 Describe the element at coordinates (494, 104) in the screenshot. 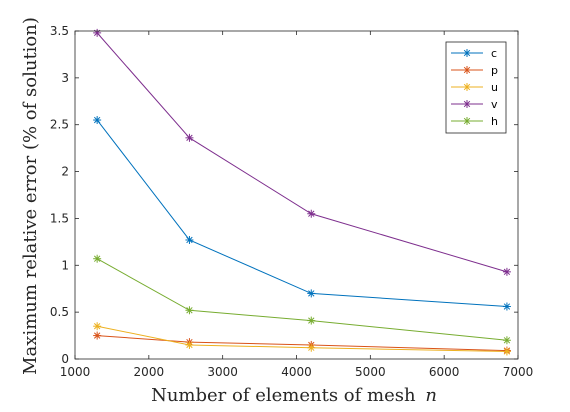

I see `legend-label-v: v` at that location.